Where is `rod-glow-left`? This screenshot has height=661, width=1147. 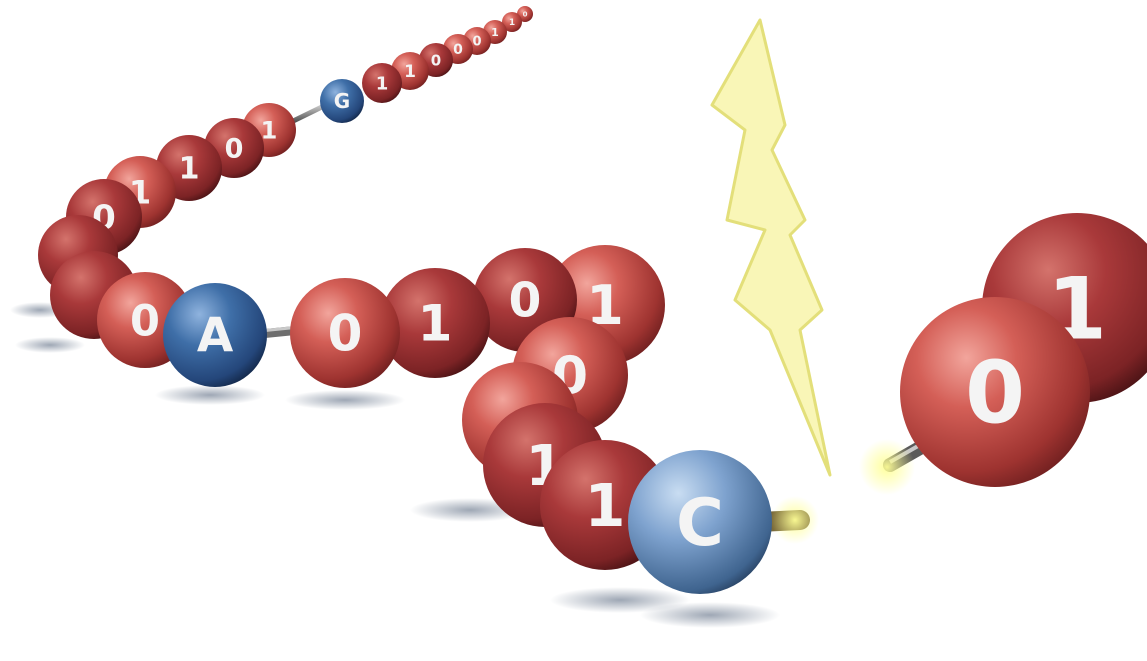
rod-glow-left is located at coordinates (795, 520).